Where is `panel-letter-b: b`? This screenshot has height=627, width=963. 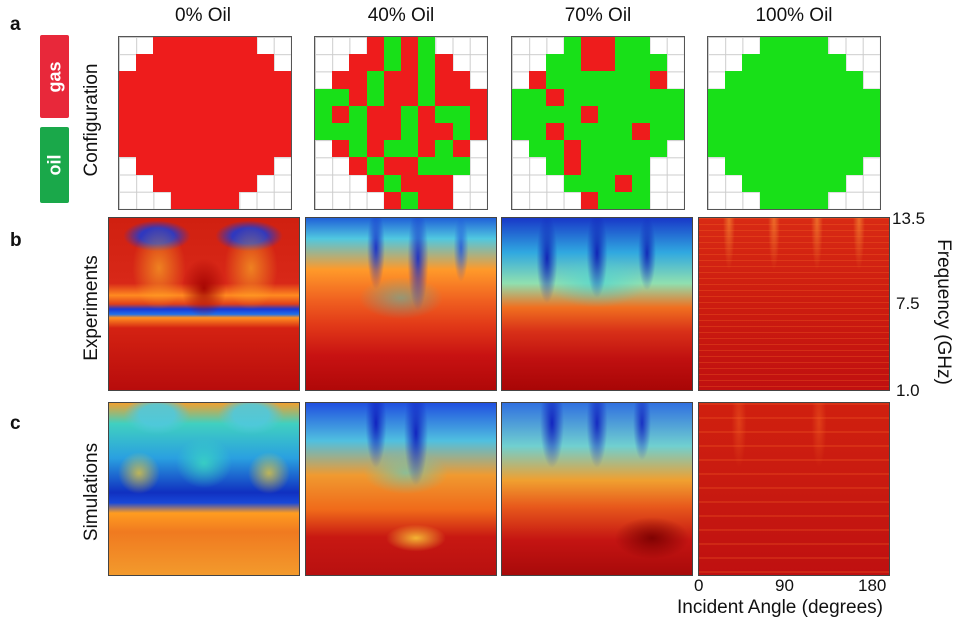
panel-letter-b: b is located at coordinates (16, 240).